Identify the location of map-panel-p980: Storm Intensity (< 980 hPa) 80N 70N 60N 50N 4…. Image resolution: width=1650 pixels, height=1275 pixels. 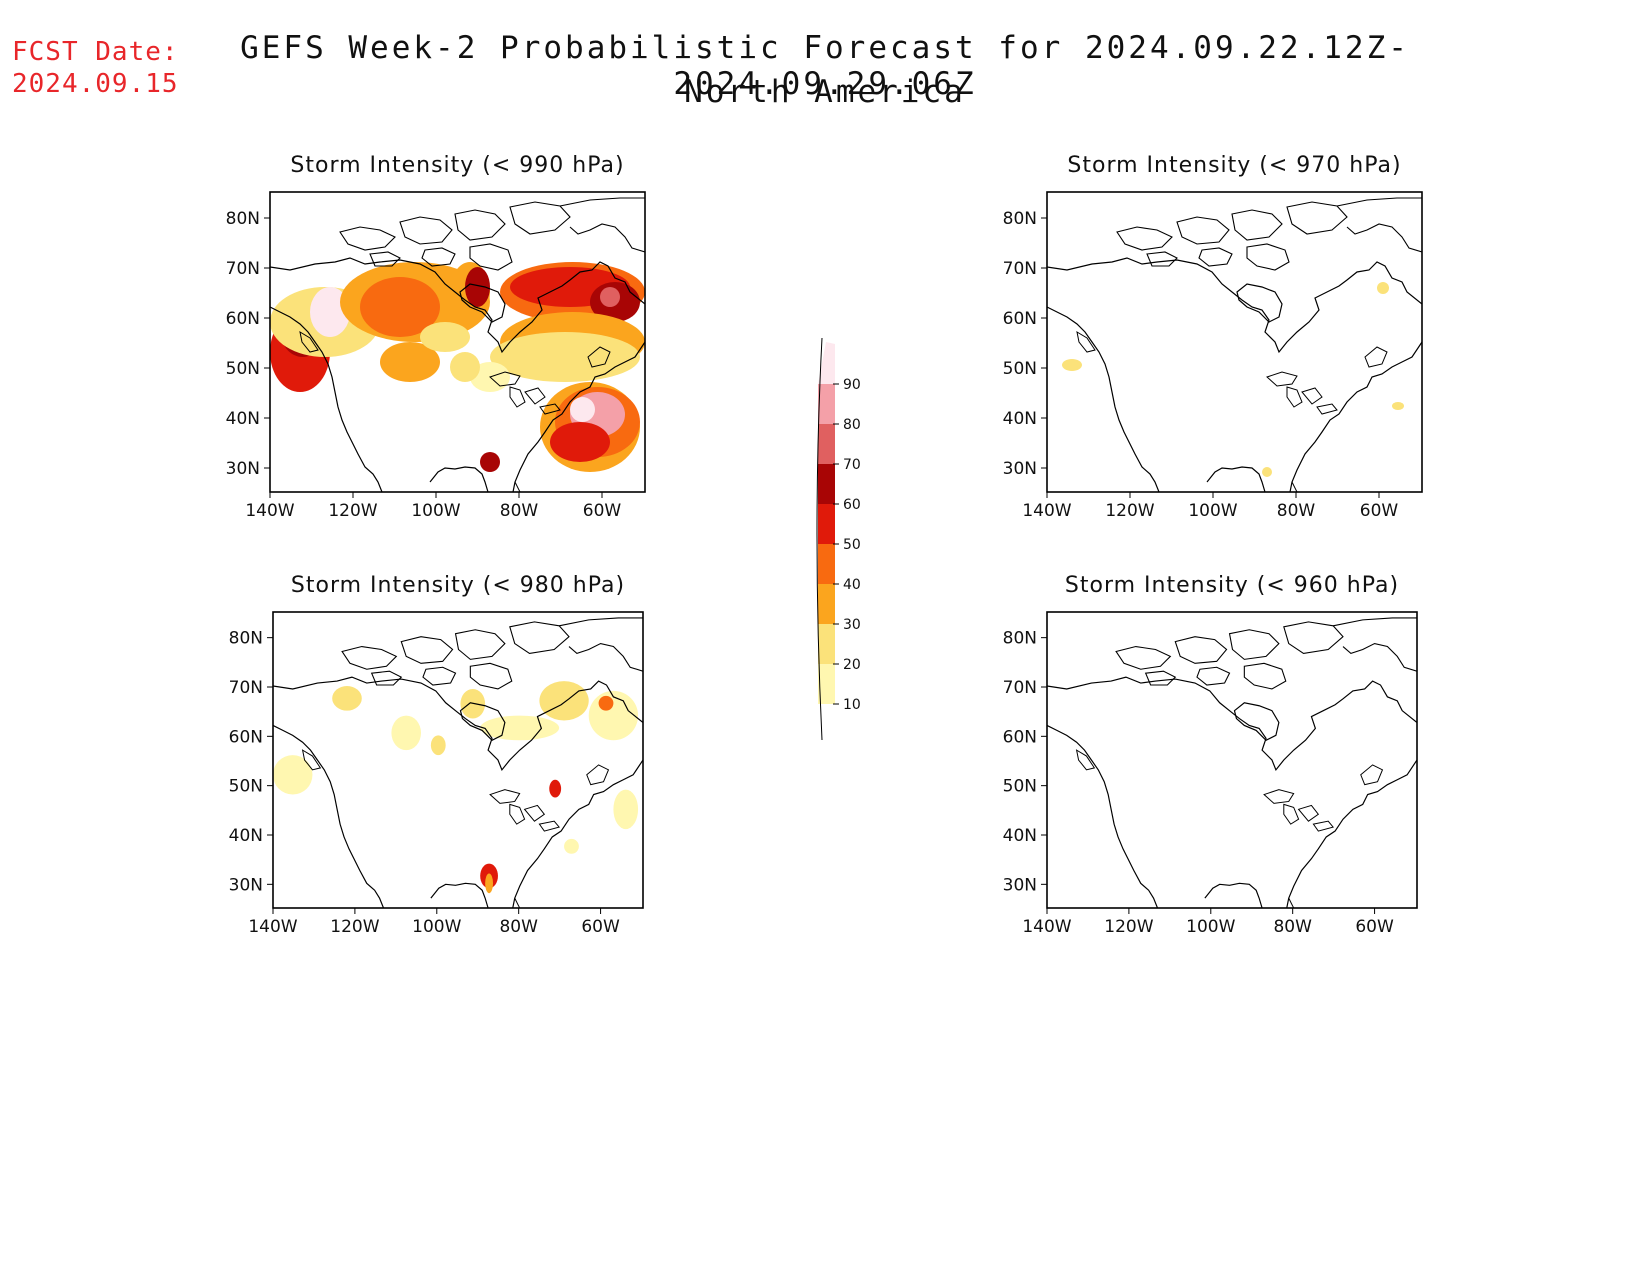
(436, 755).